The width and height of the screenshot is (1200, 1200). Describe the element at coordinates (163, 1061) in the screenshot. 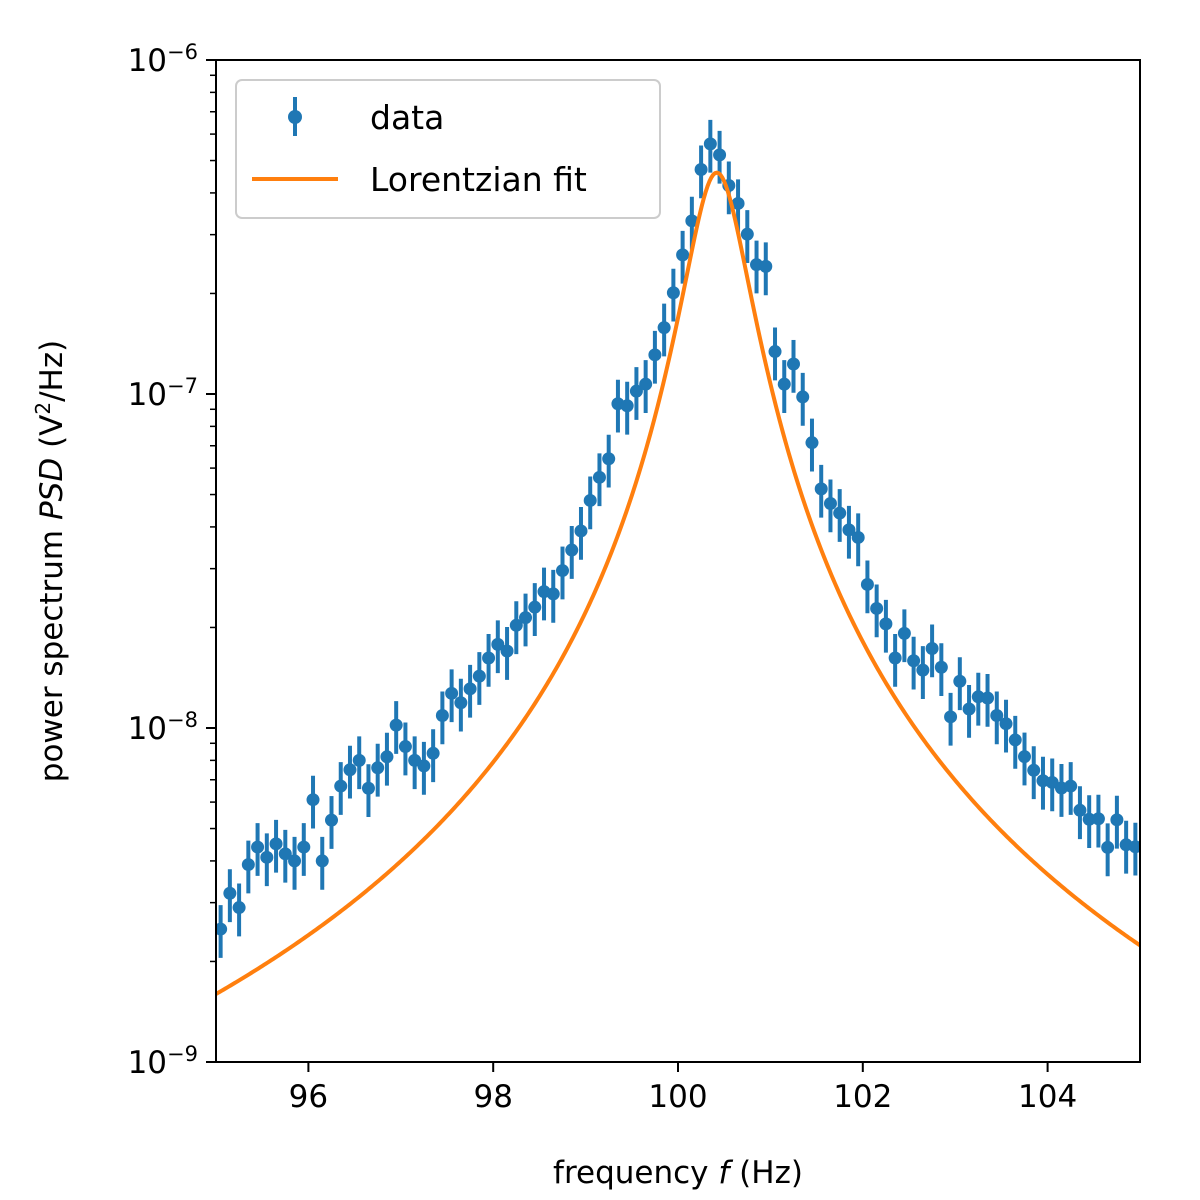

I see `y-tick-label: 10⁻⁹` at that location.